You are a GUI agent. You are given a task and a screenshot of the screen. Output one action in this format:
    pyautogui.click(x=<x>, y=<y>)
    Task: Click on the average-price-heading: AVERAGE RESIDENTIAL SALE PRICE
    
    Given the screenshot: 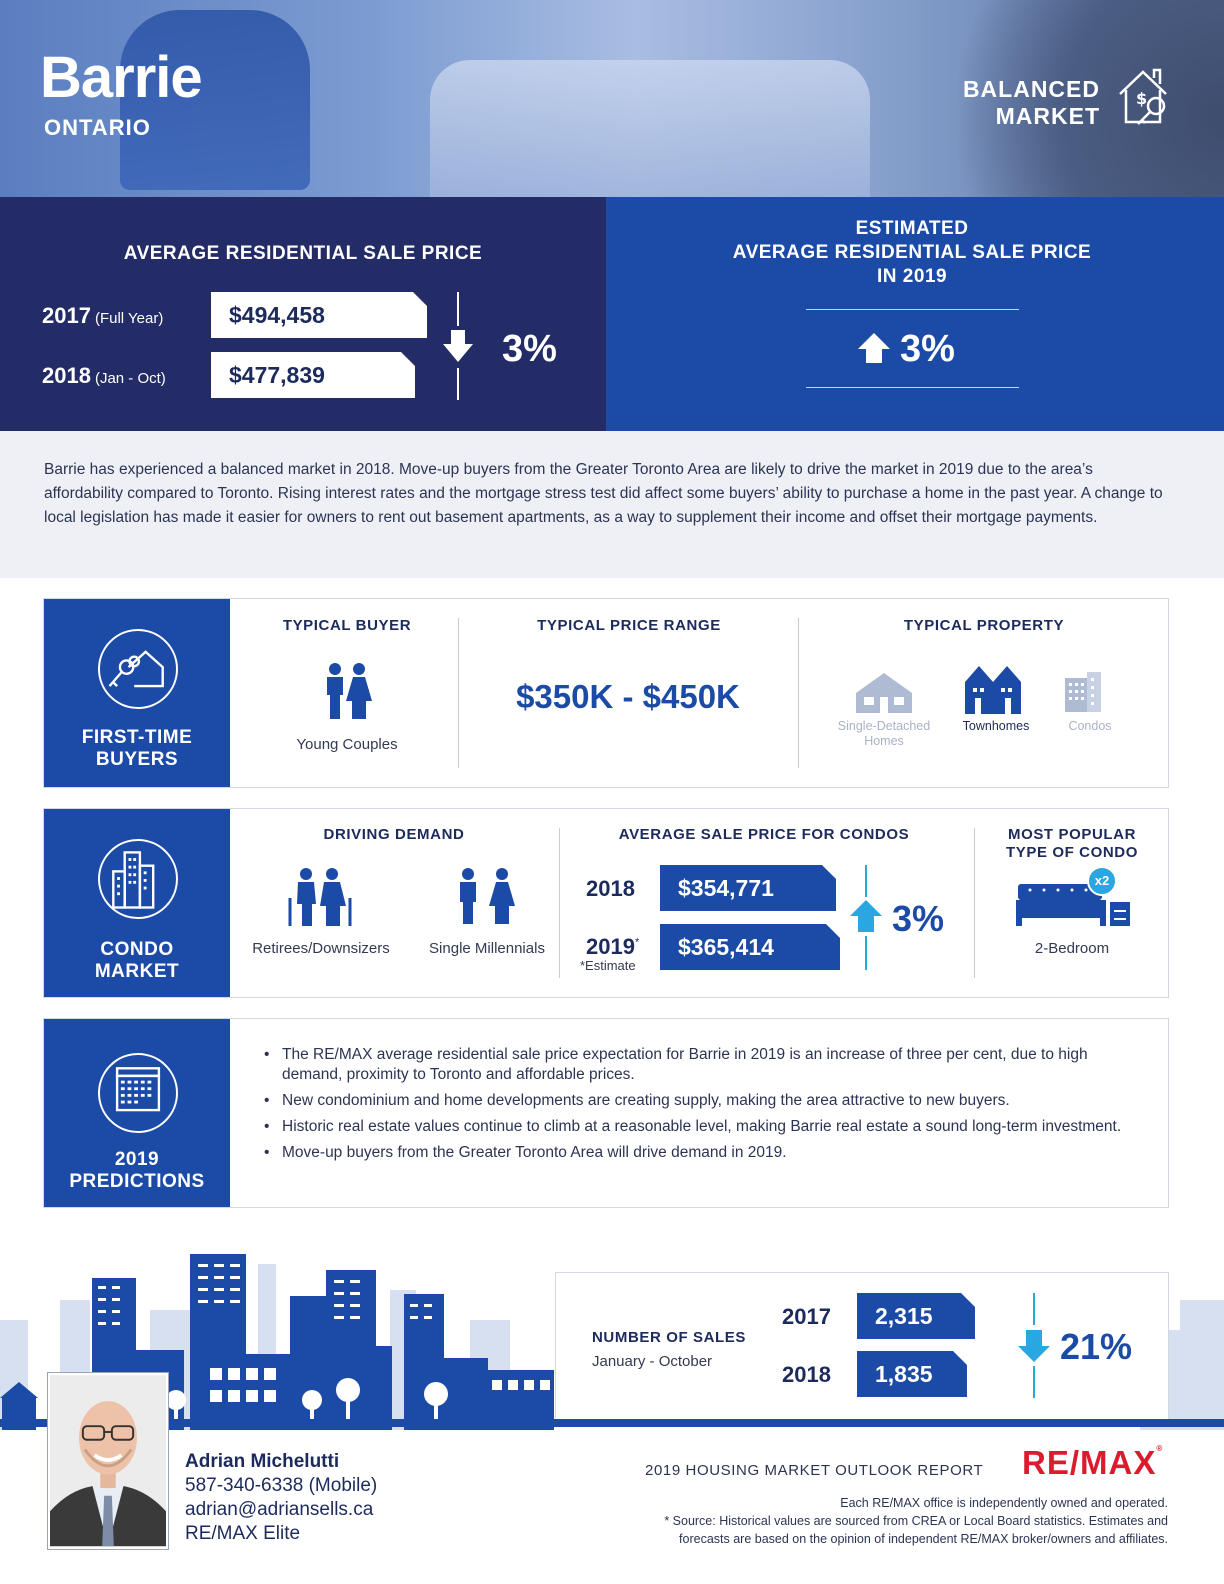 What is the action you would take?
    pyautogui.click(x=303, y=253)
    